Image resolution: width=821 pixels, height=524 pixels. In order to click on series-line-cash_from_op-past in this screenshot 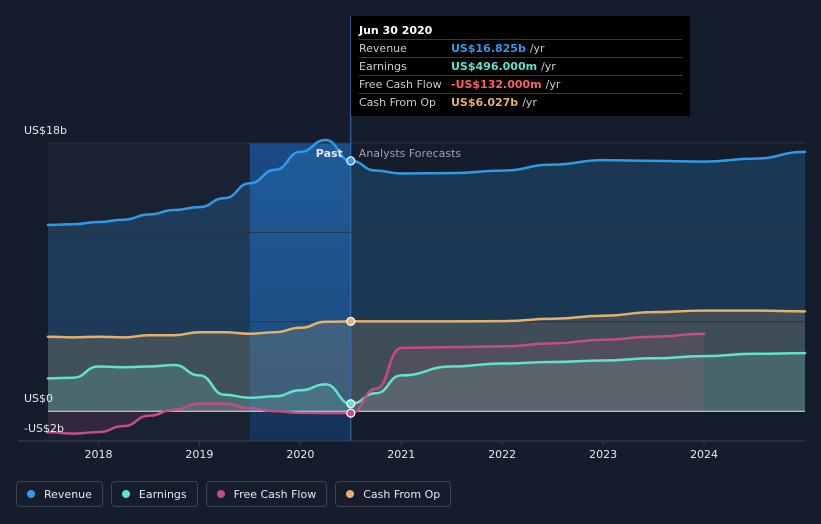, I will do `click(199, 329)`.